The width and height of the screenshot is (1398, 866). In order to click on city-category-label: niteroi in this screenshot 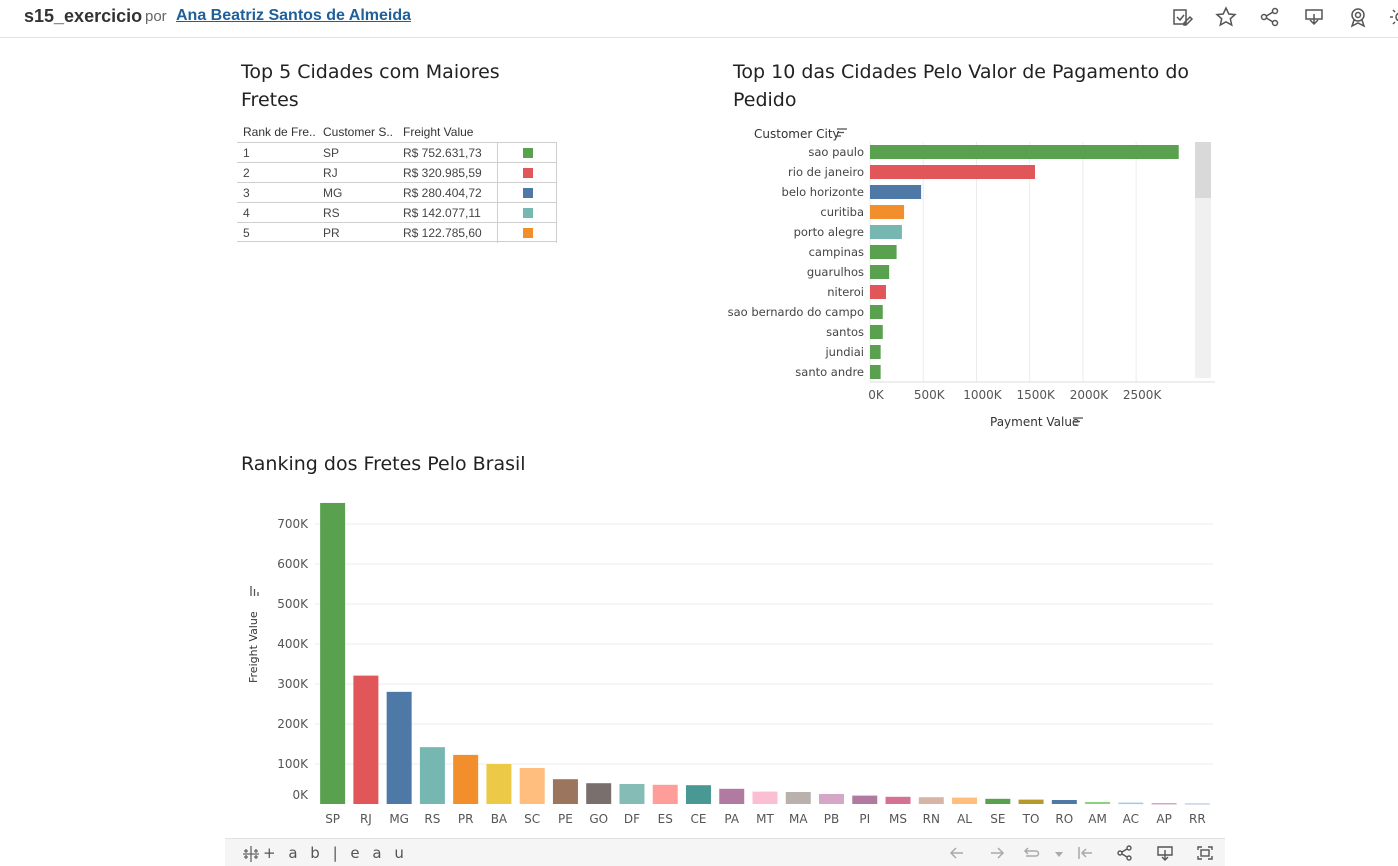, I will do `click(845, 292)`.